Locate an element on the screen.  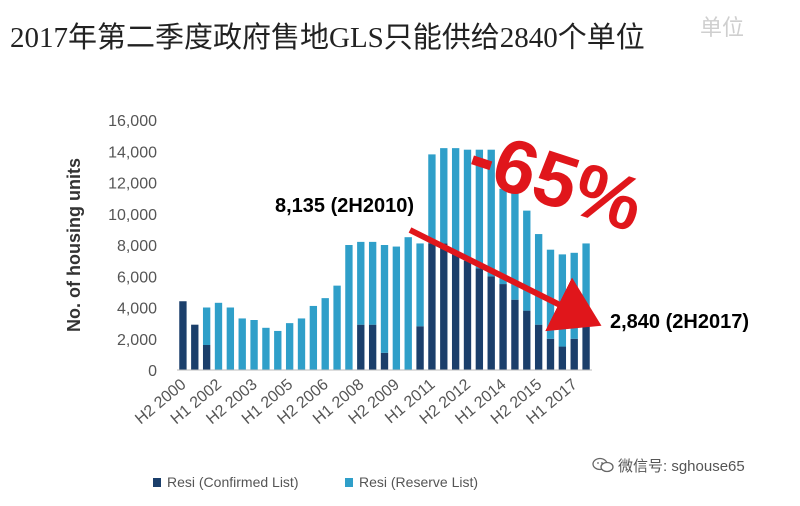
y-tick-label: 8,000 is located at coordinates (137, 246).